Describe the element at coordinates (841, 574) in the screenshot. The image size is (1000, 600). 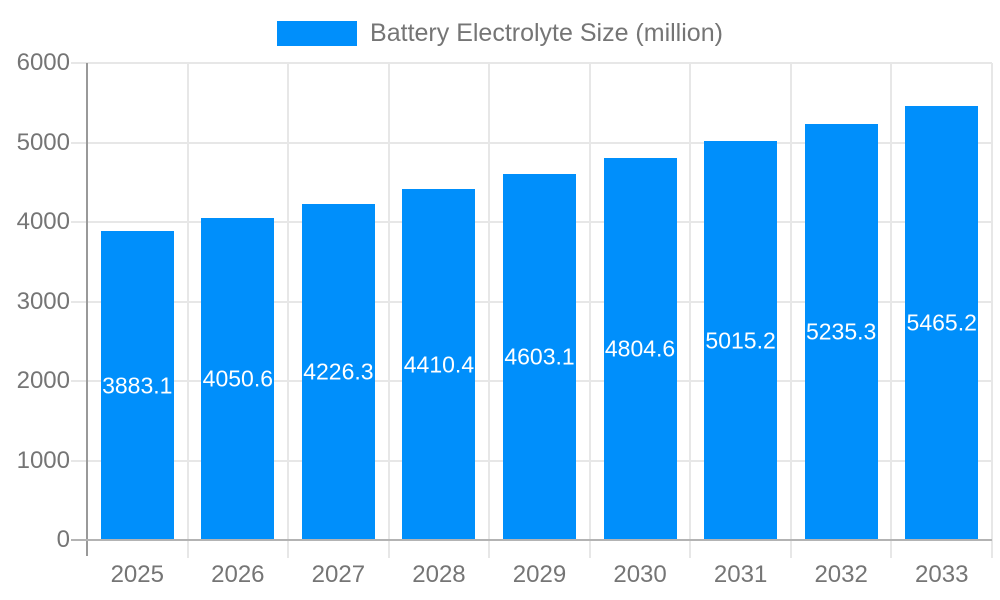
I see `x-axis-tick-label: 2032` at that location.